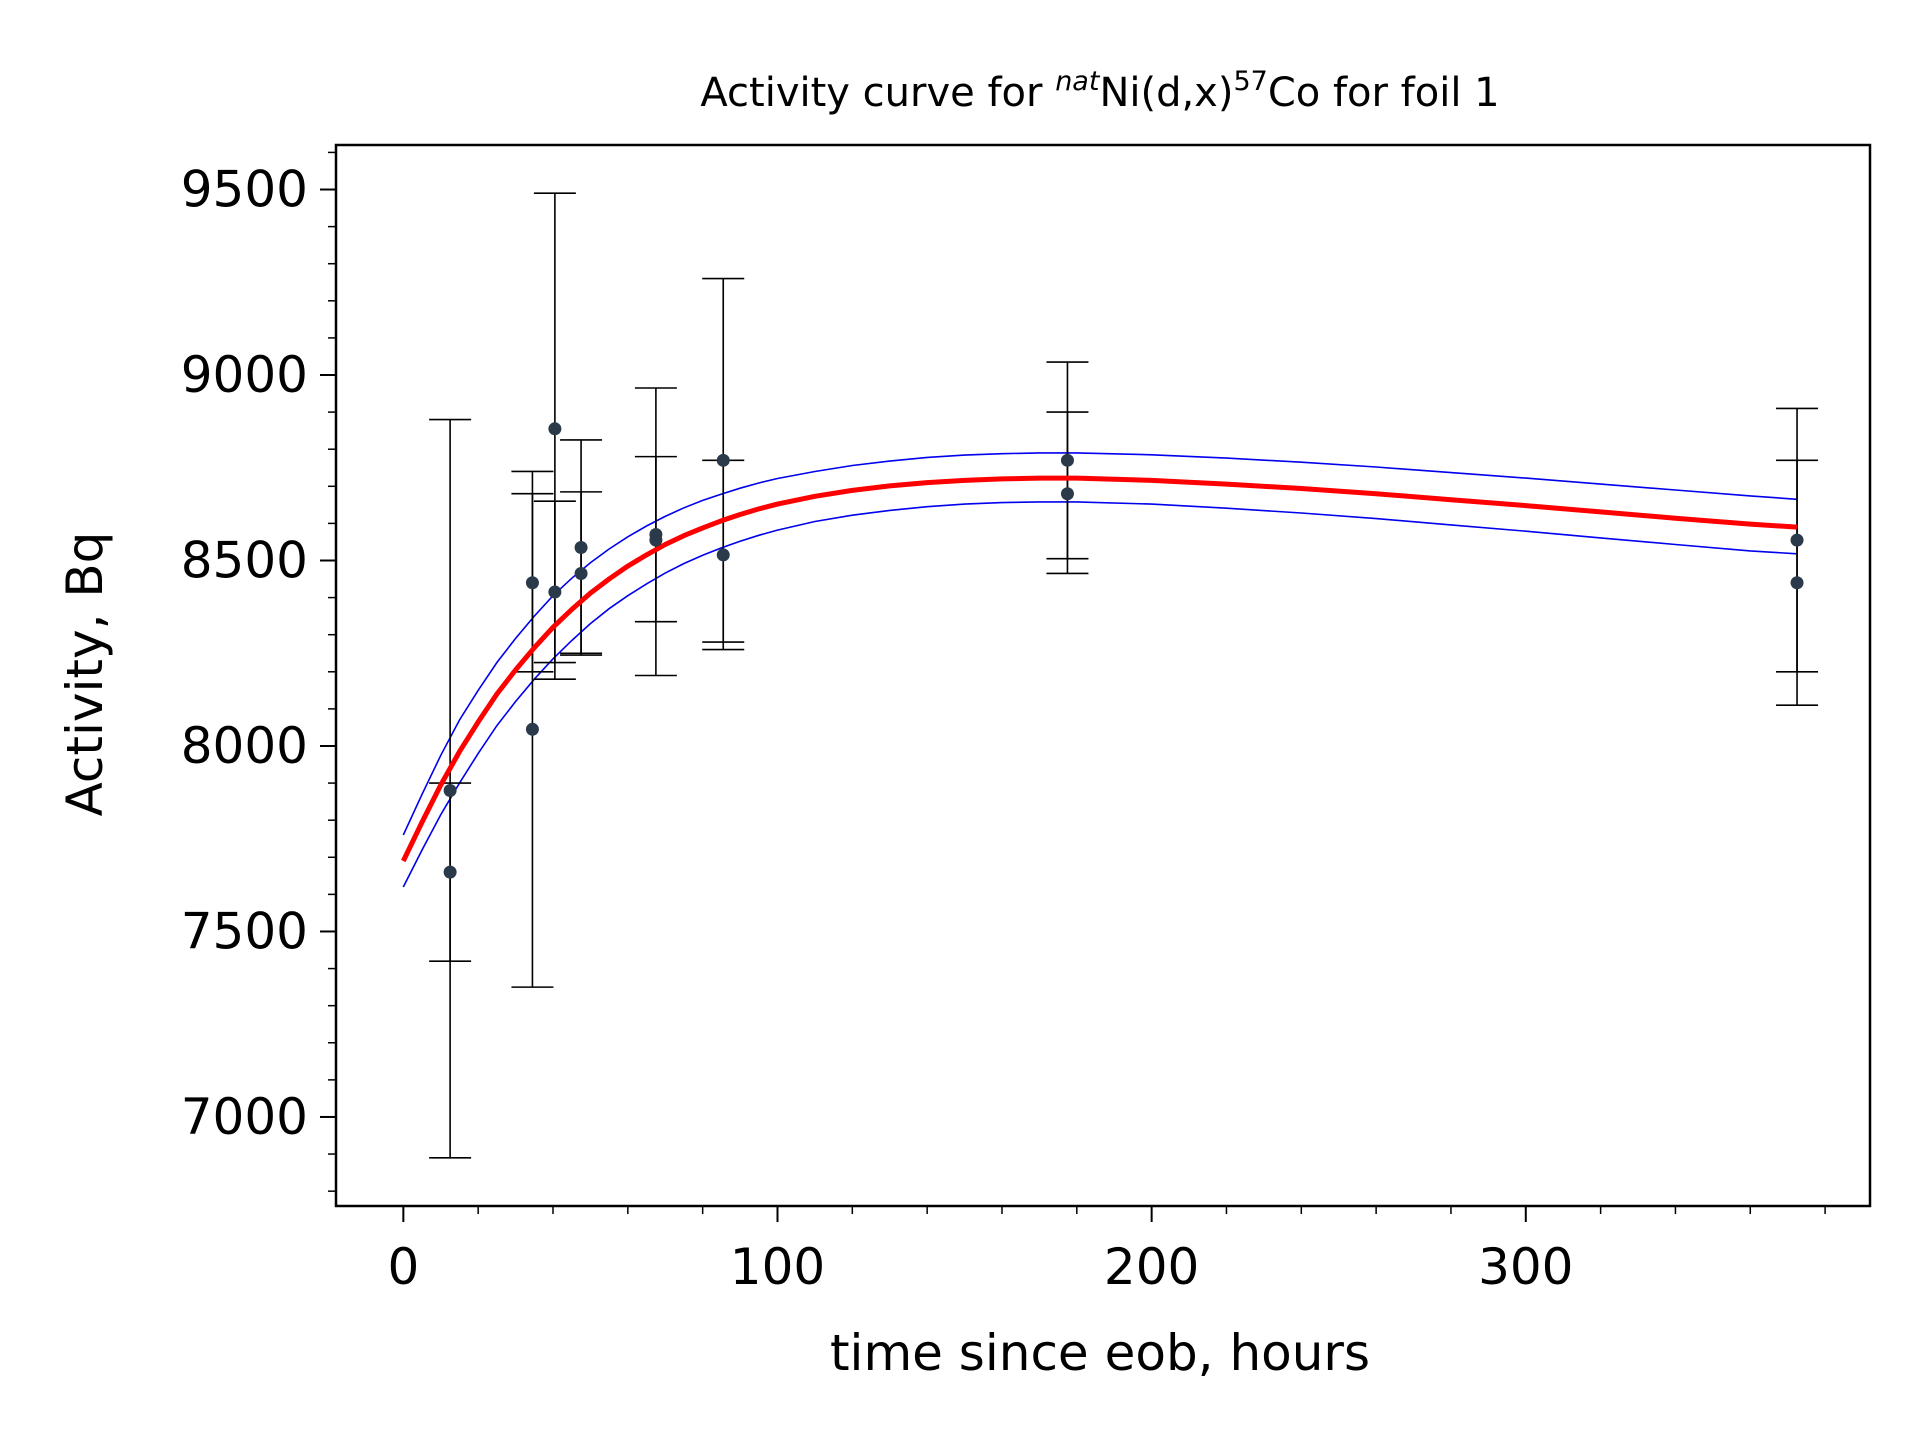 Image resolution: width=1920 pixels, height=1440 pixels. Describe the element at coordinates (403, 1267) in the screenshot. I see `x-tick-label: 0` at that location.